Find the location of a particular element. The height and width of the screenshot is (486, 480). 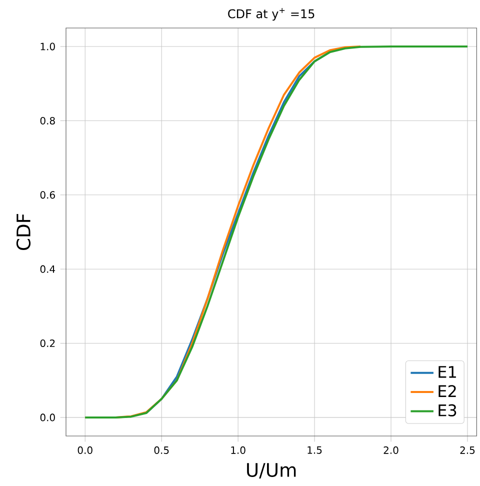

legend-label: E1 is located at coordinates (447, 372).